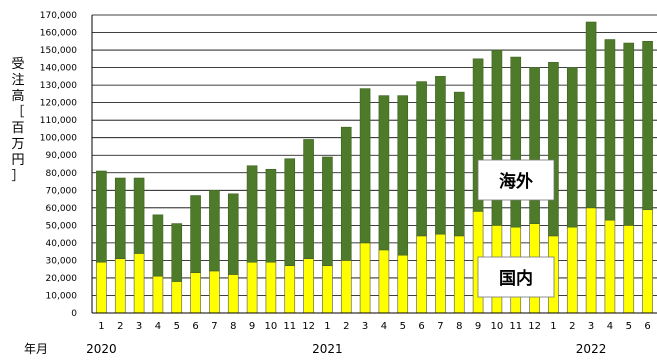  I want to click on y-tick-label: 120,000, so click(58, 104).